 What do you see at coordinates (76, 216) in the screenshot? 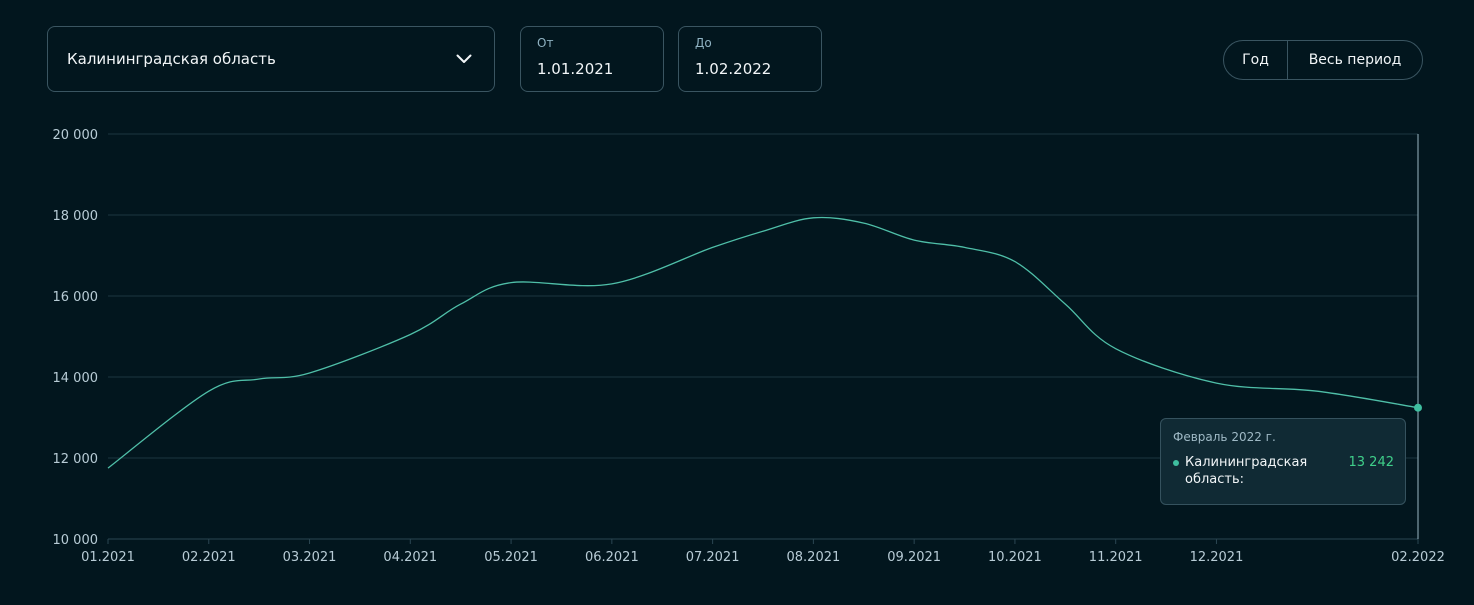
I see `y-tick-label: 18 000` at bounding box center [76, 216].